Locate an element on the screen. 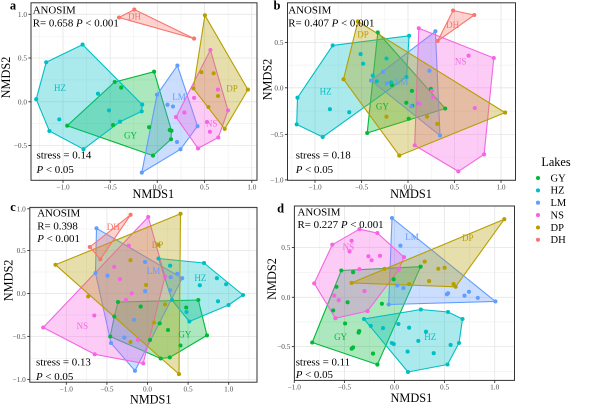 The image size is (600, 412). svg-text: R= 0.658 P < 0.001 is located at coordinates (76, 23).